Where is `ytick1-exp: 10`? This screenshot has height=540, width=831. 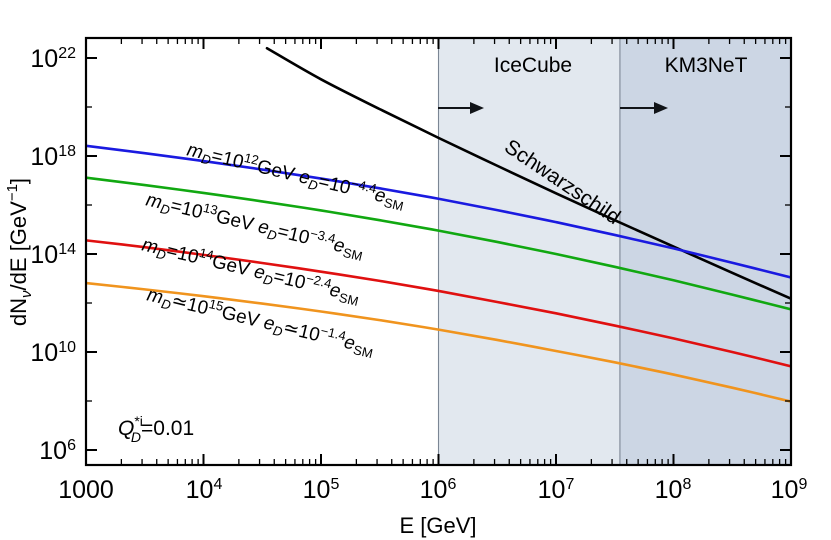 ytick1-exp: 10 is located at coordinates (67, 347).